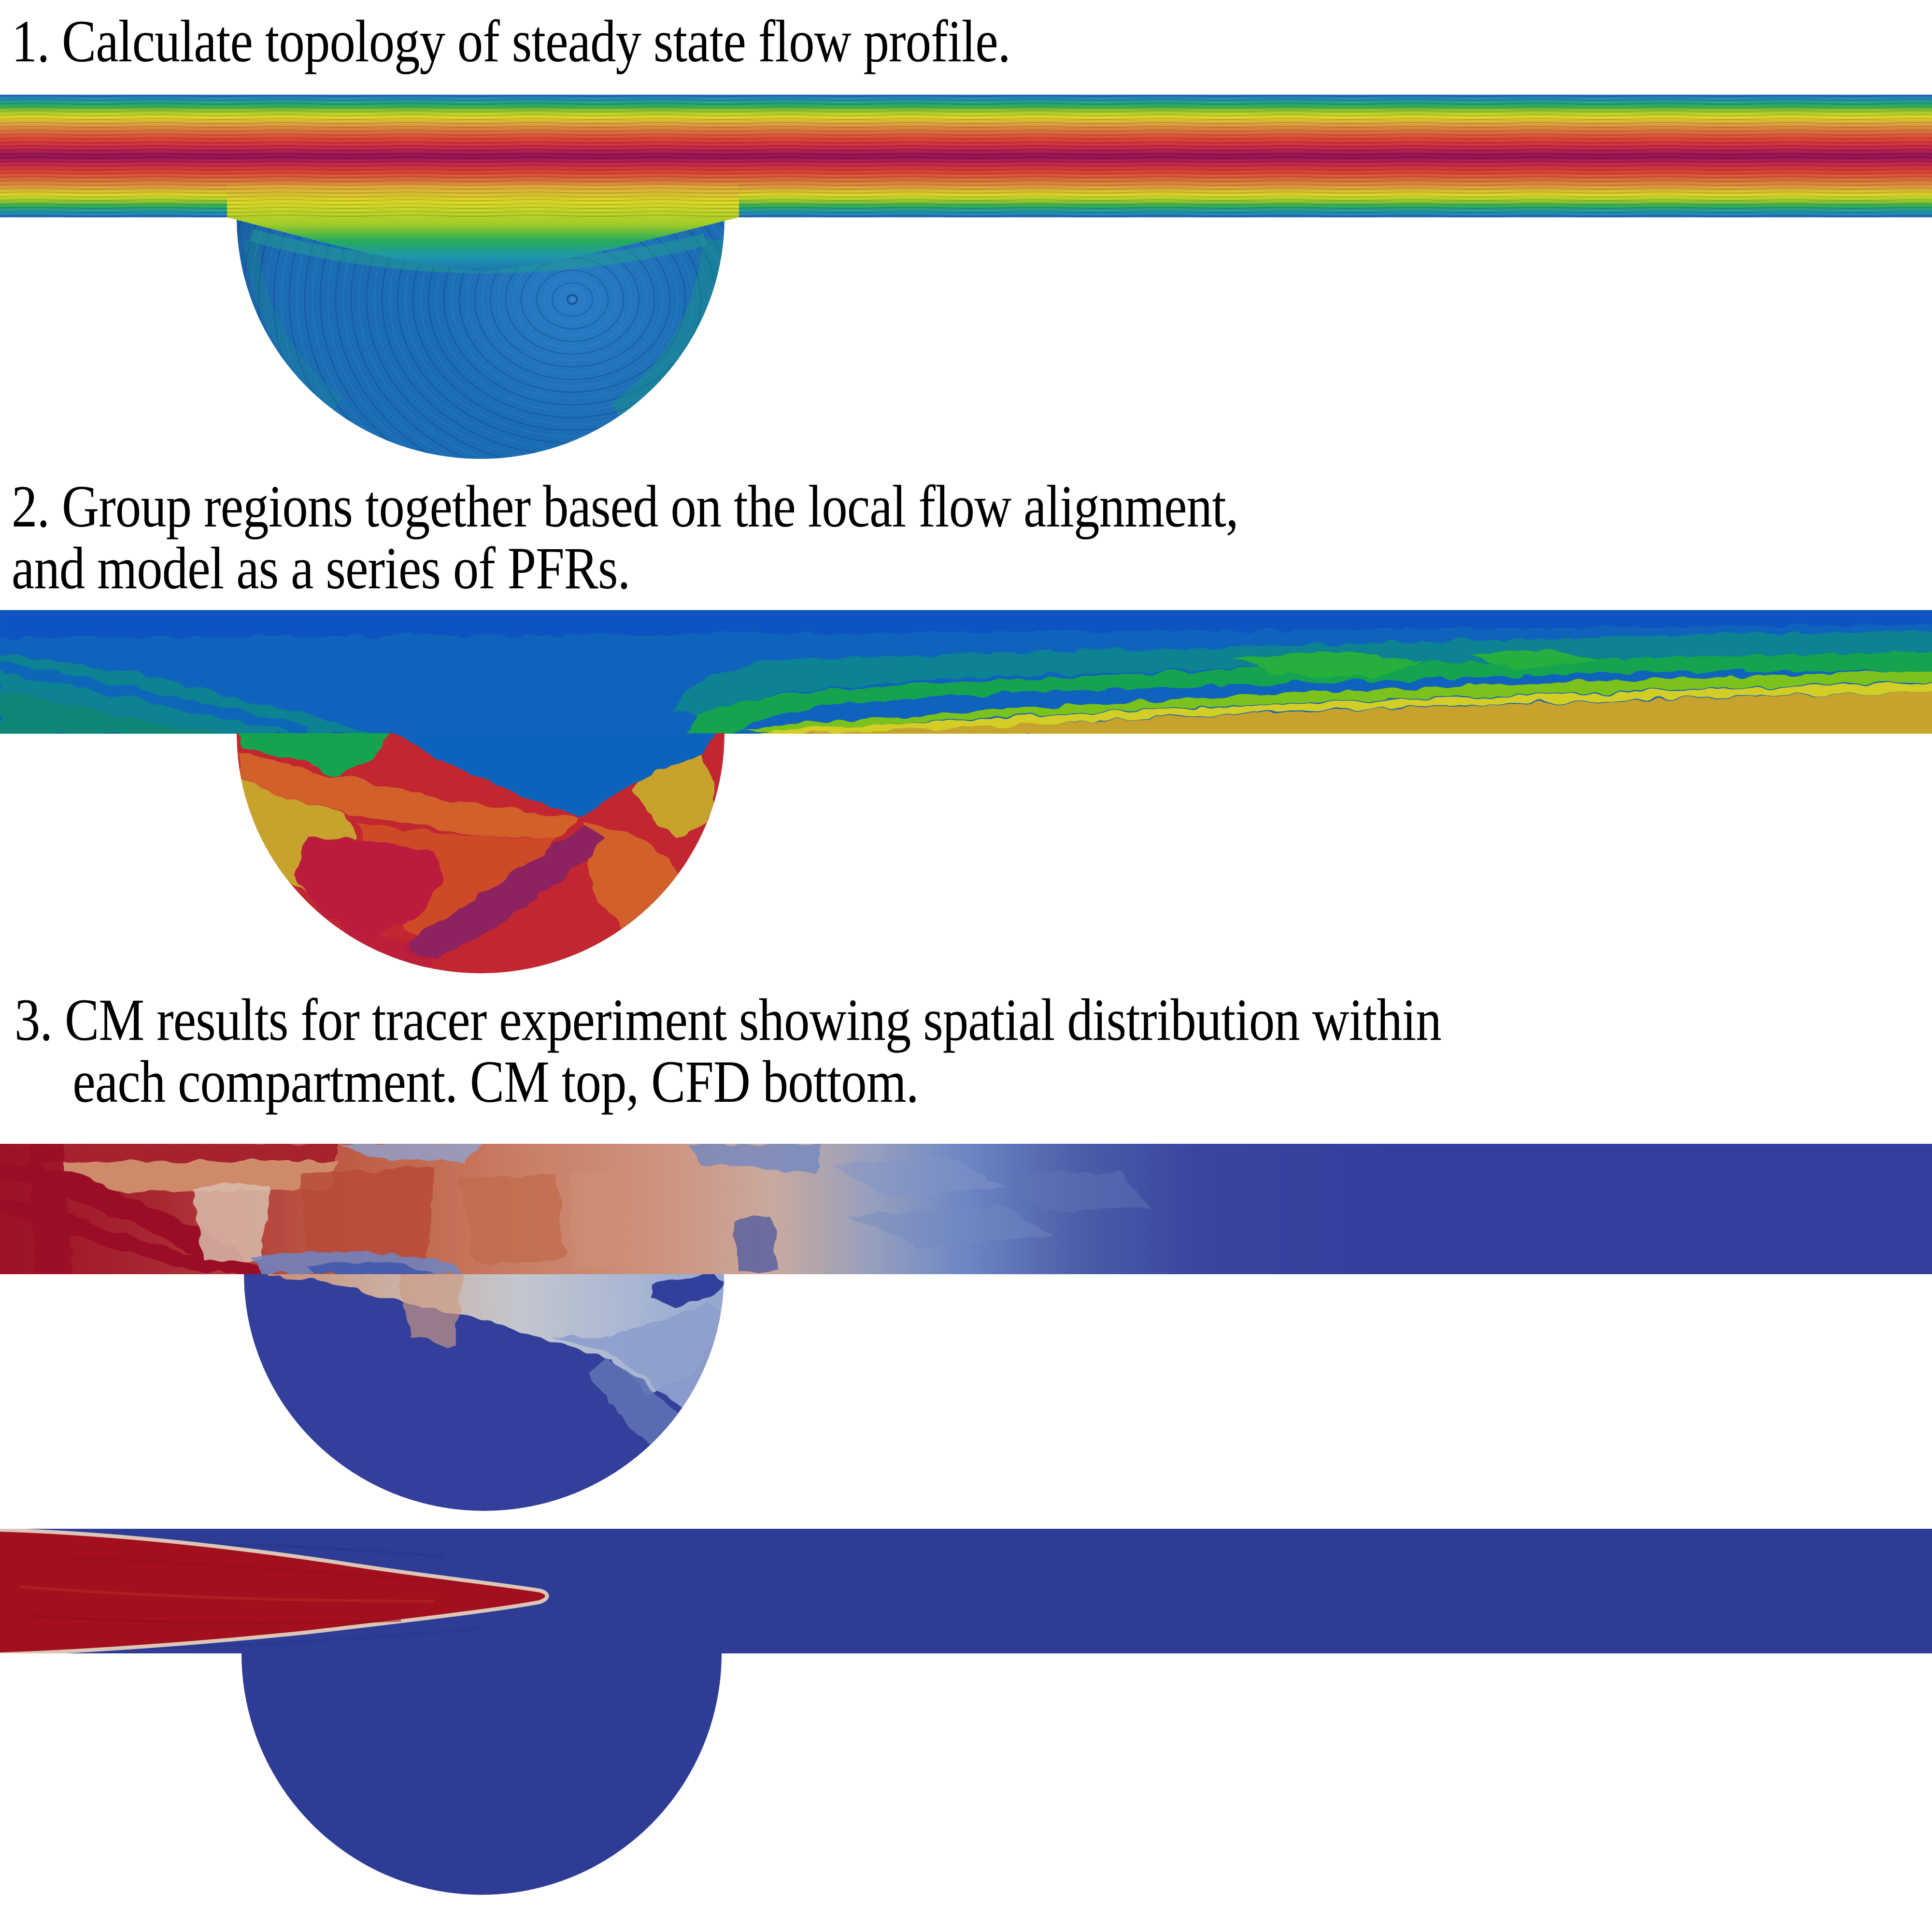 The image size is (1932, 1906). What do you see at coordinates (667, 331) in the screenshot?
I see `well-rim-tint` at bounding box center [667, 331].